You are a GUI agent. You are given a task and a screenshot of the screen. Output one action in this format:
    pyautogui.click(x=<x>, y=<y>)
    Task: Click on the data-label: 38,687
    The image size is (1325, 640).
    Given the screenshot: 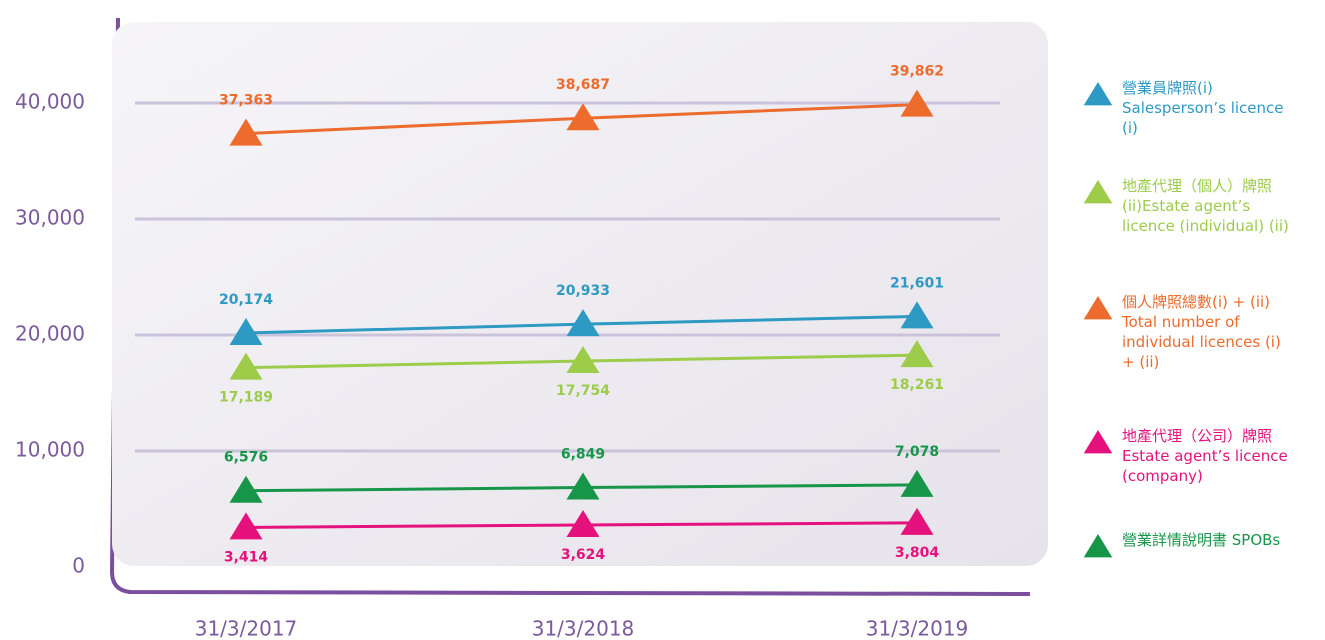 What is the action you would take?
    pyautogui.click(x=583, y=85)
    